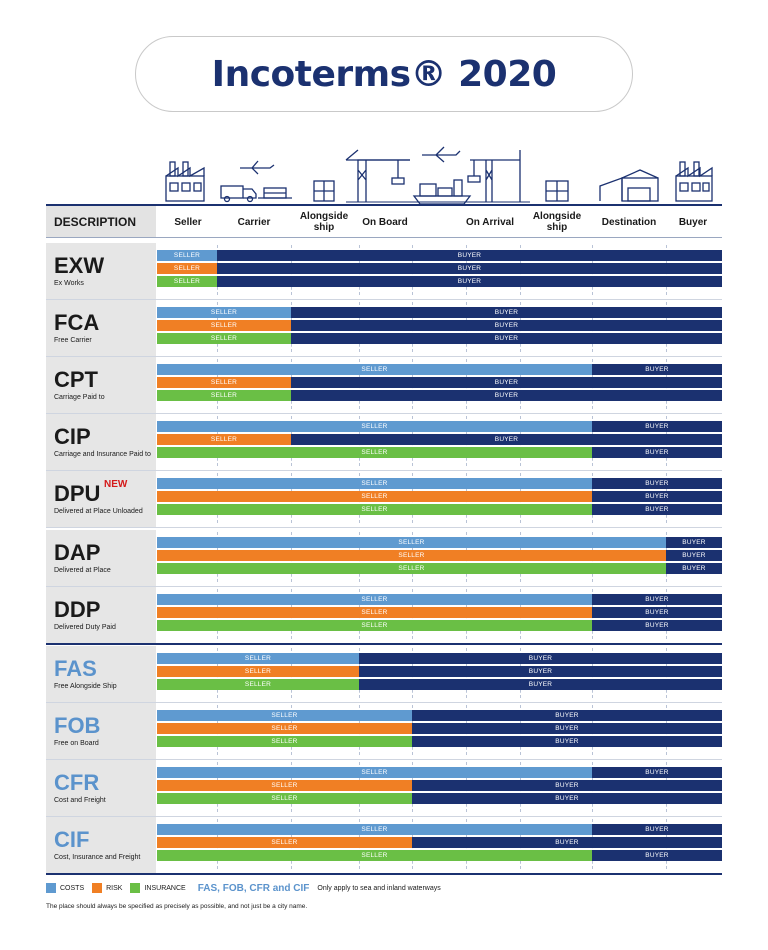 The height and width of the screenshot is (950, 768). I want to click on new-badge: NEW, so click(116, 484).